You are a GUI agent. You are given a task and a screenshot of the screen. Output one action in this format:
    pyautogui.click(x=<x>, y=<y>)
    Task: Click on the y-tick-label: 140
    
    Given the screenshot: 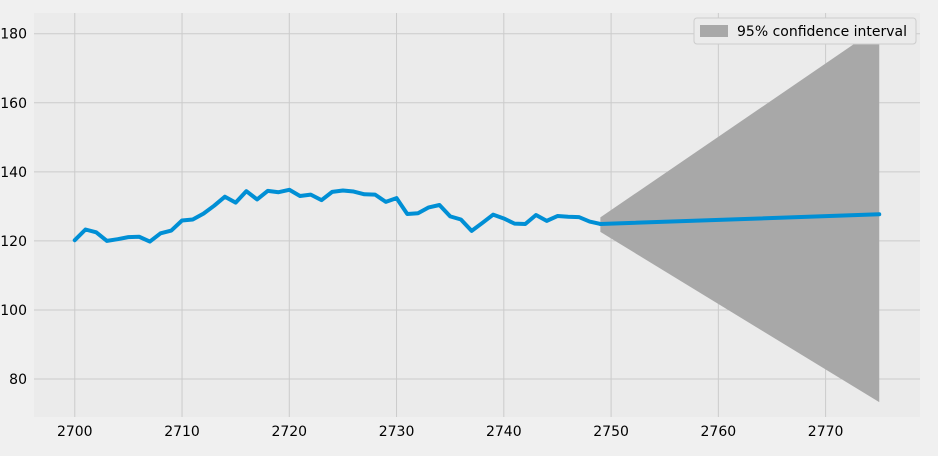 What is the action you would take?
    pyautogui.click(x=13, y=173)
    